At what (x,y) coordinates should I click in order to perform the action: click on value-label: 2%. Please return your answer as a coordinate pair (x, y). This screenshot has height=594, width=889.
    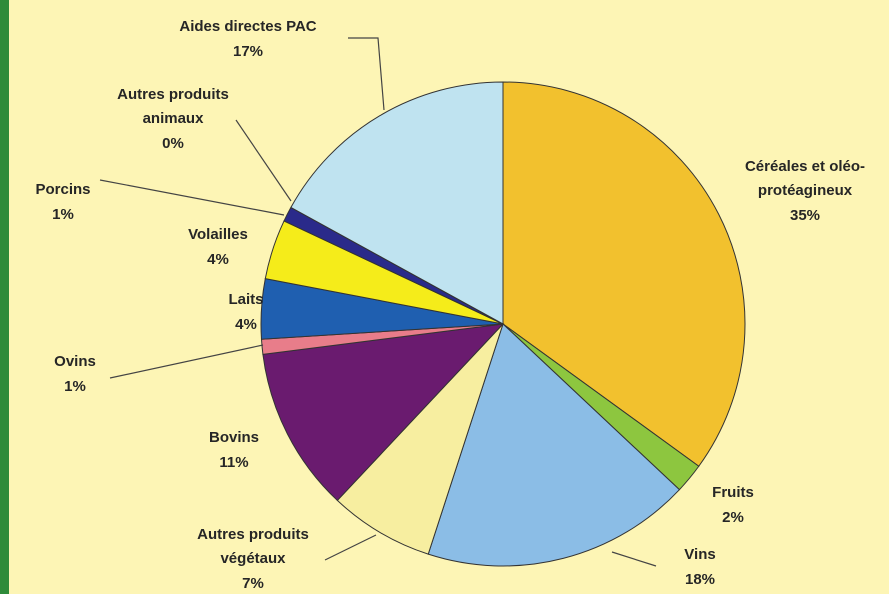
    Looking at the image, I should click on (733, 517).